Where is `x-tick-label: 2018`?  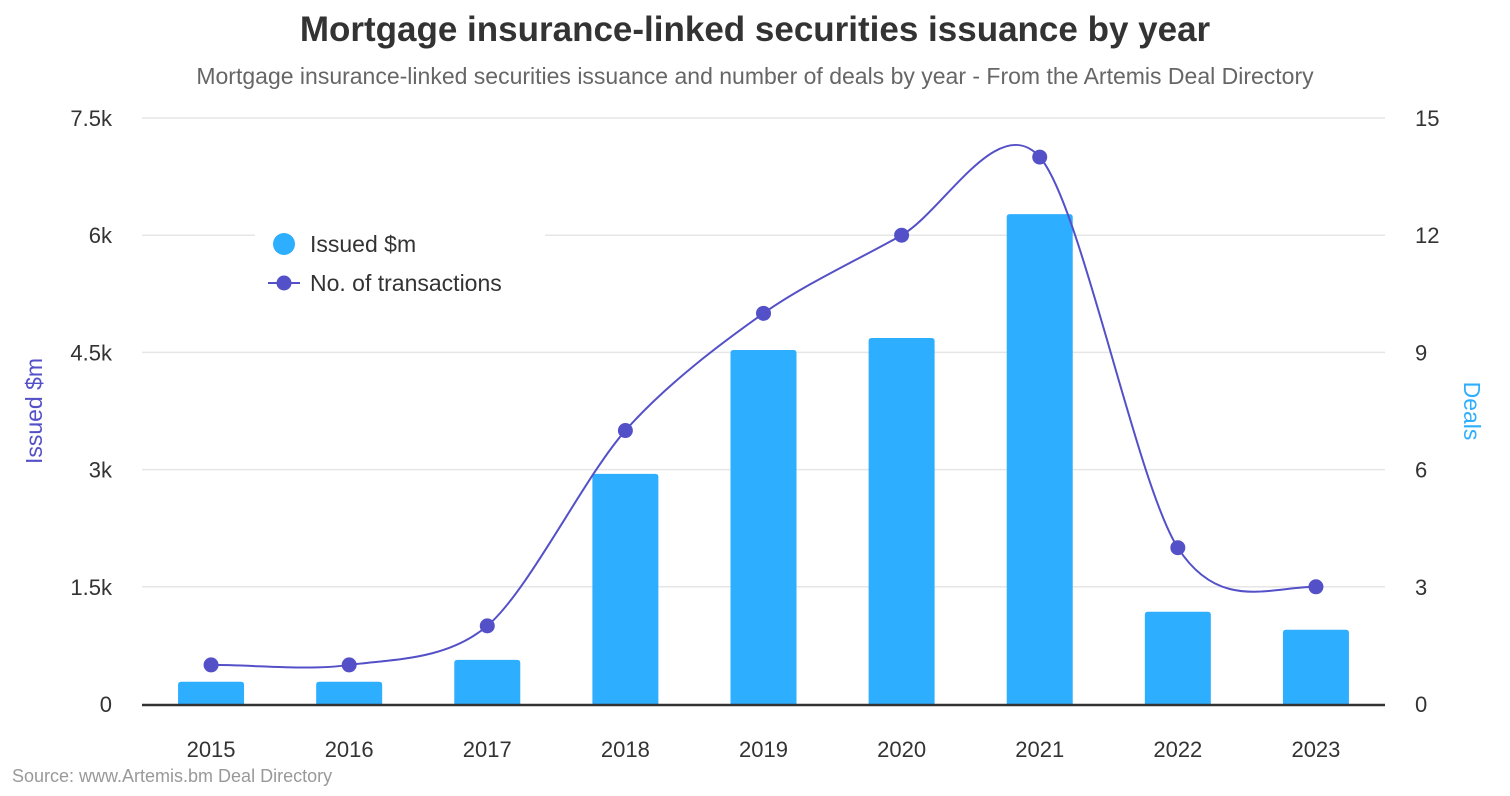
x-tick-label: 2018 is located at coordinates (625, 749).